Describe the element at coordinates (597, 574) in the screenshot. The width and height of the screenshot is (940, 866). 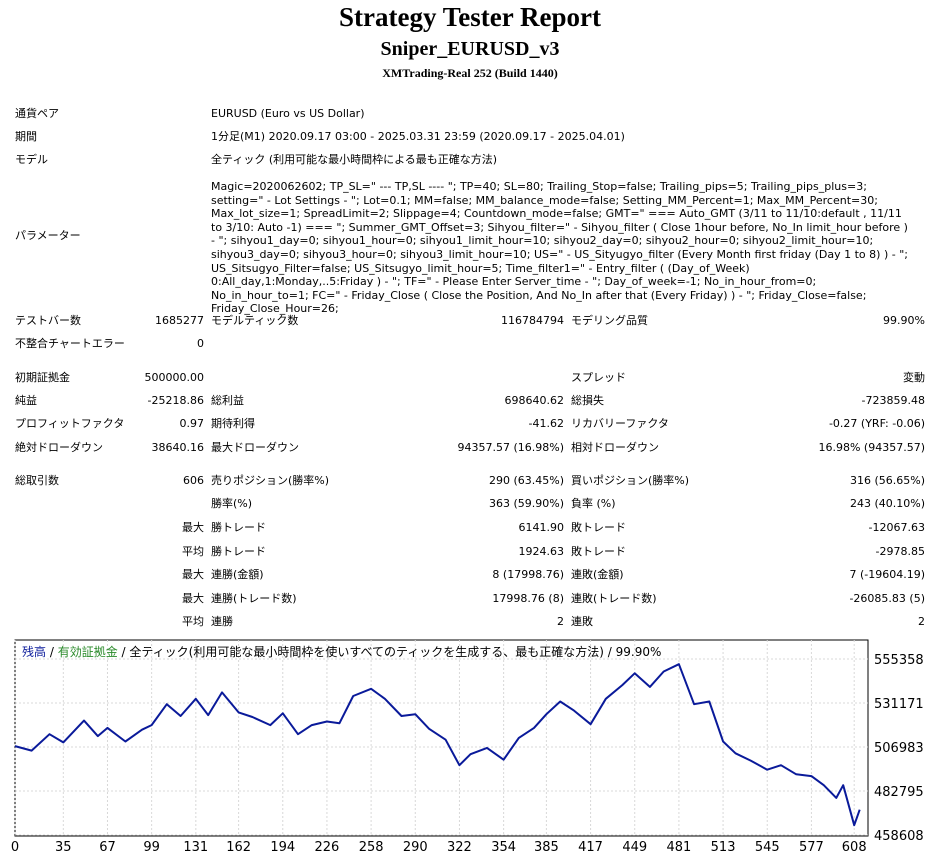
I see `consecutive-losses-money-label: 連敗(金額)` at that location.